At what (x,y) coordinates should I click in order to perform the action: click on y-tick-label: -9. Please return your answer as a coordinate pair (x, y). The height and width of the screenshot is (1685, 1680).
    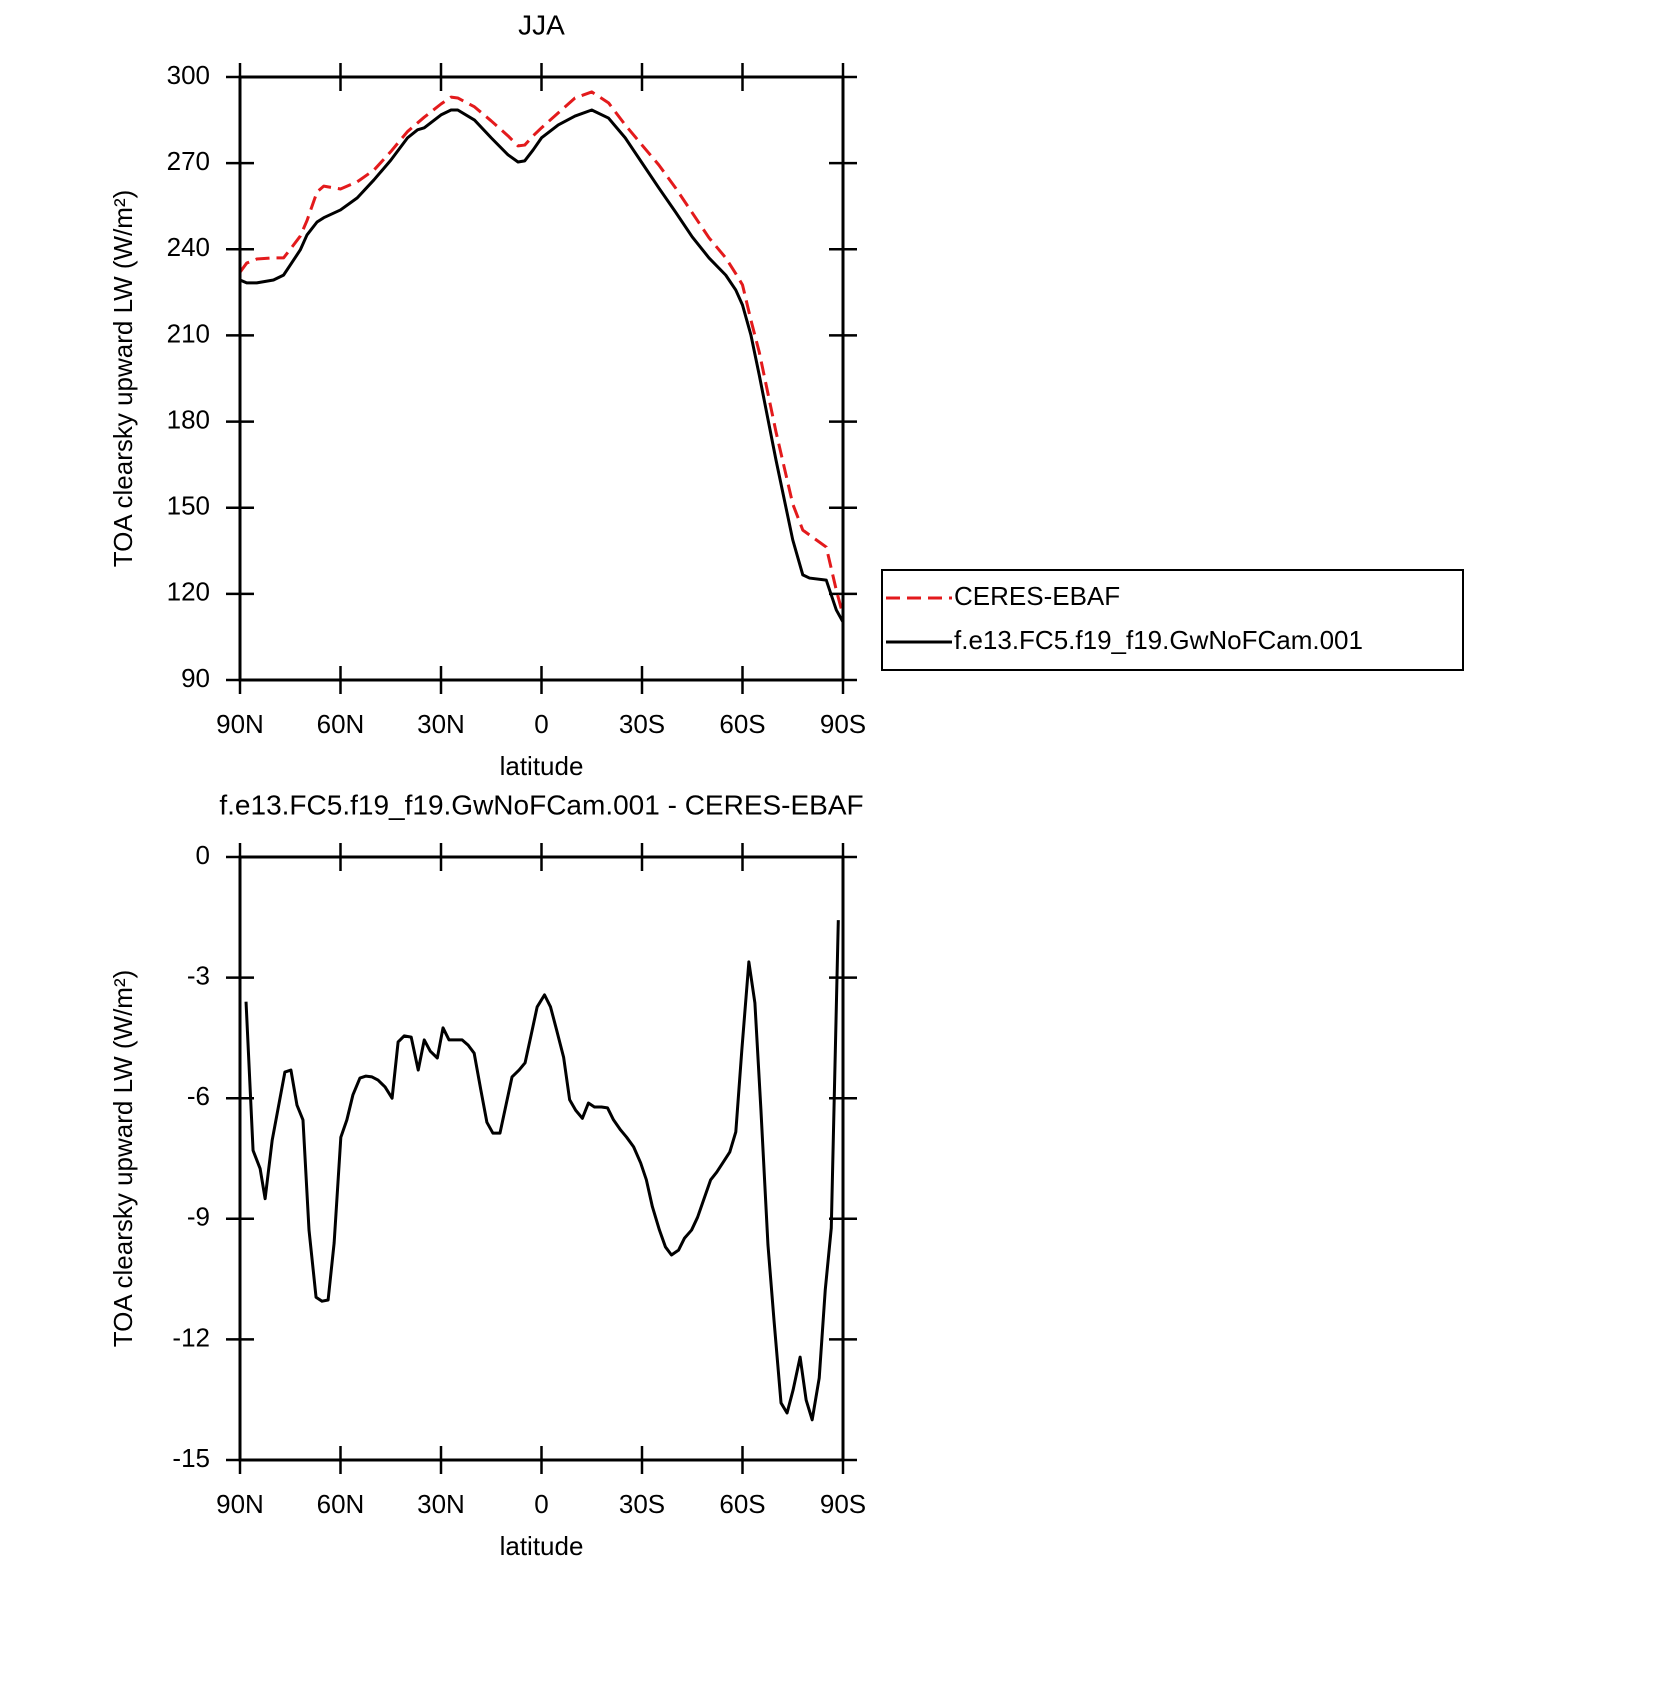
    Looking at the image, I should click on (198, 1217).